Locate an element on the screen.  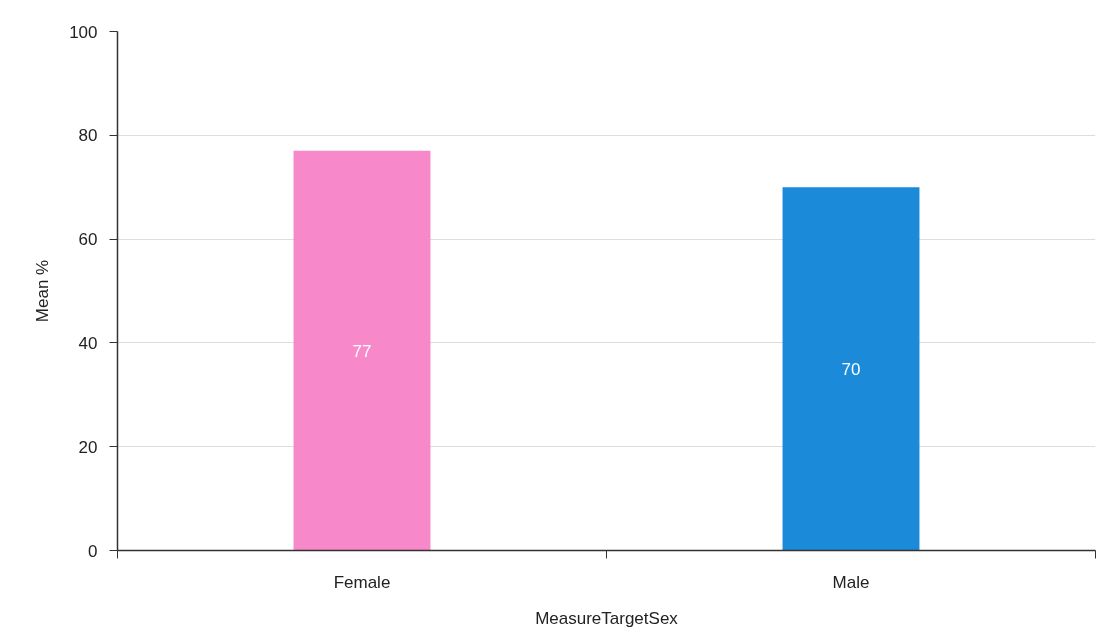
y-tick-label: 40 is located at coordinates (88, 343).